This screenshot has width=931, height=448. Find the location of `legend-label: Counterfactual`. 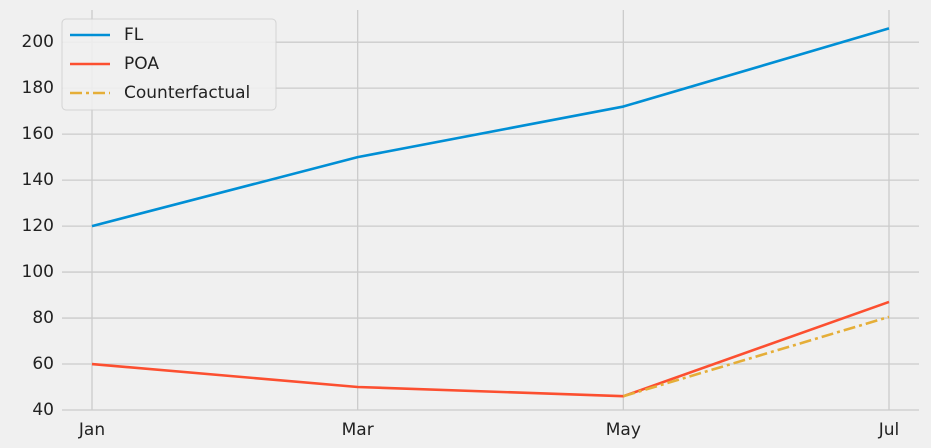

legend-label: Counterfactual is located at coordinates (187, 93).